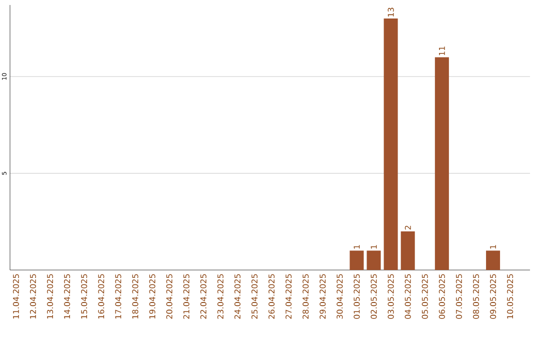 The height and width of the screenshot is (340, 540). I want to click on x-tick-label: 06.05.2025, so click(441, 296).